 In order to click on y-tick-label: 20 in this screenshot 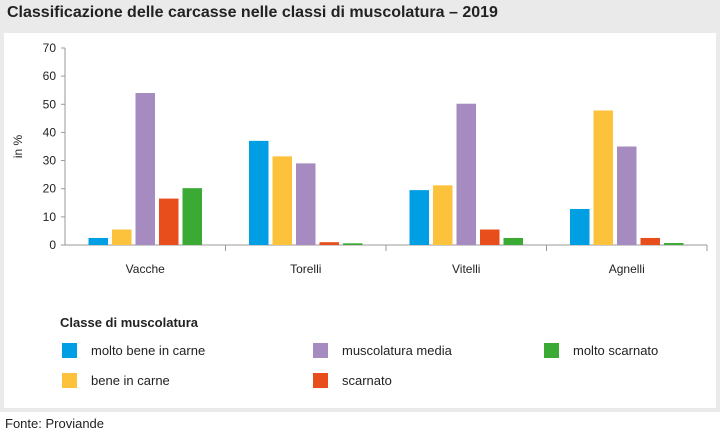, I will do `click(50, 189)`.